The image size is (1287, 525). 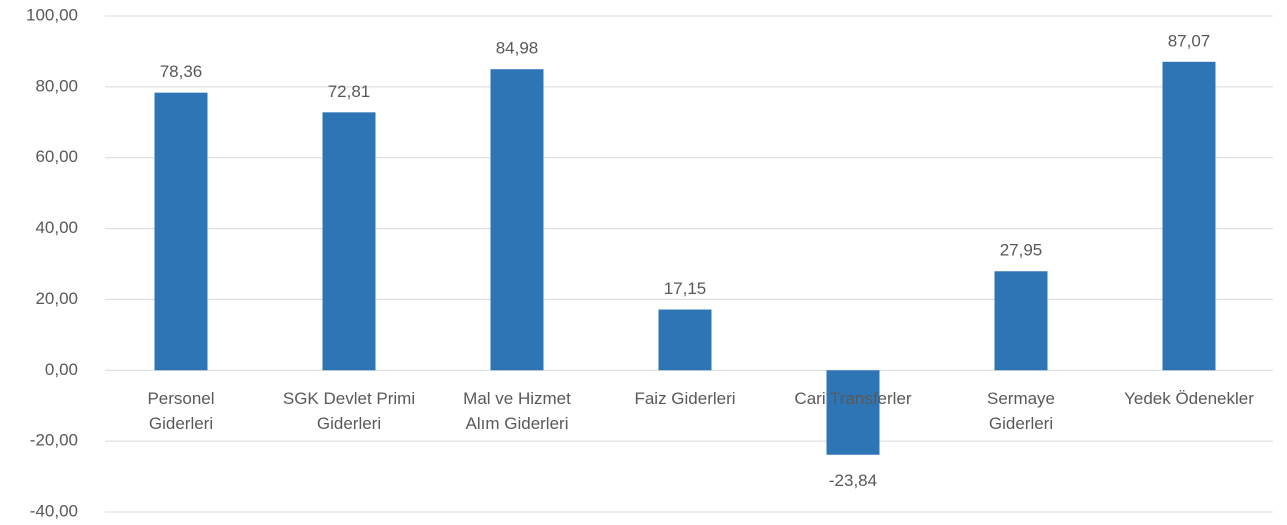 What do you see at coordinates (54, 510) in the screenshot?
I see `y-tick-label: -40,00` at bounding box center [54, 510].